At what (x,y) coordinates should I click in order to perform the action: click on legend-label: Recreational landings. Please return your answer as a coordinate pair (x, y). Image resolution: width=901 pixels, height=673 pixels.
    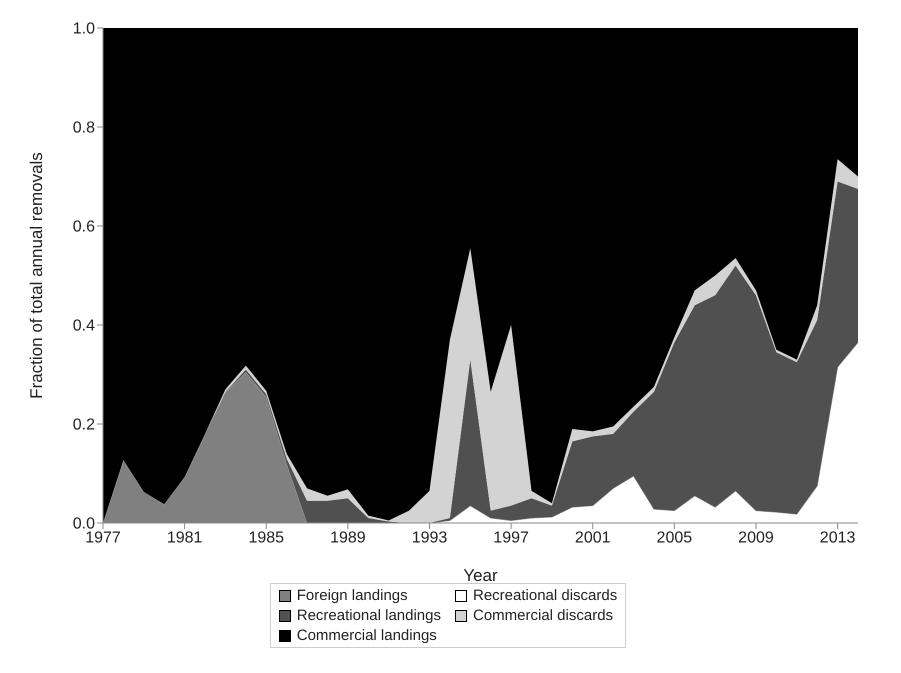
    Looking at the image, I should click on (368, 615).